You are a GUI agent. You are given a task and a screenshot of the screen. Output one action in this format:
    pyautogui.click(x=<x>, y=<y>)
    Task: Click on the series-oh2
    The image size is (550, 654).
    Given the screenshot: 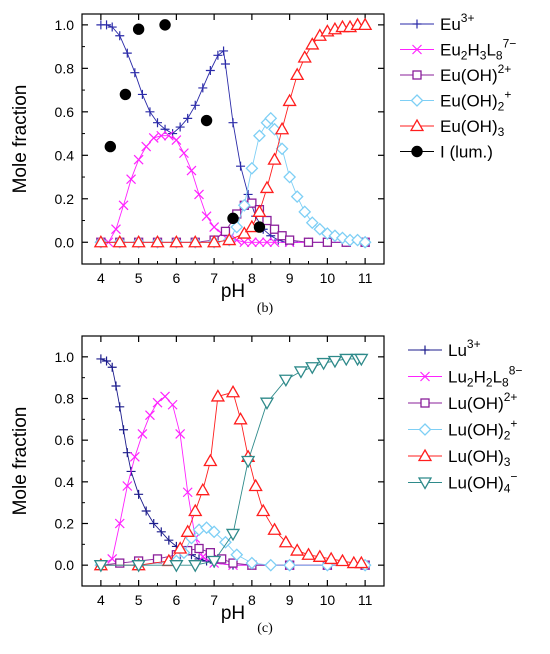 What is the action you would take?
    pyautogui.click(x=233, y=180)
    